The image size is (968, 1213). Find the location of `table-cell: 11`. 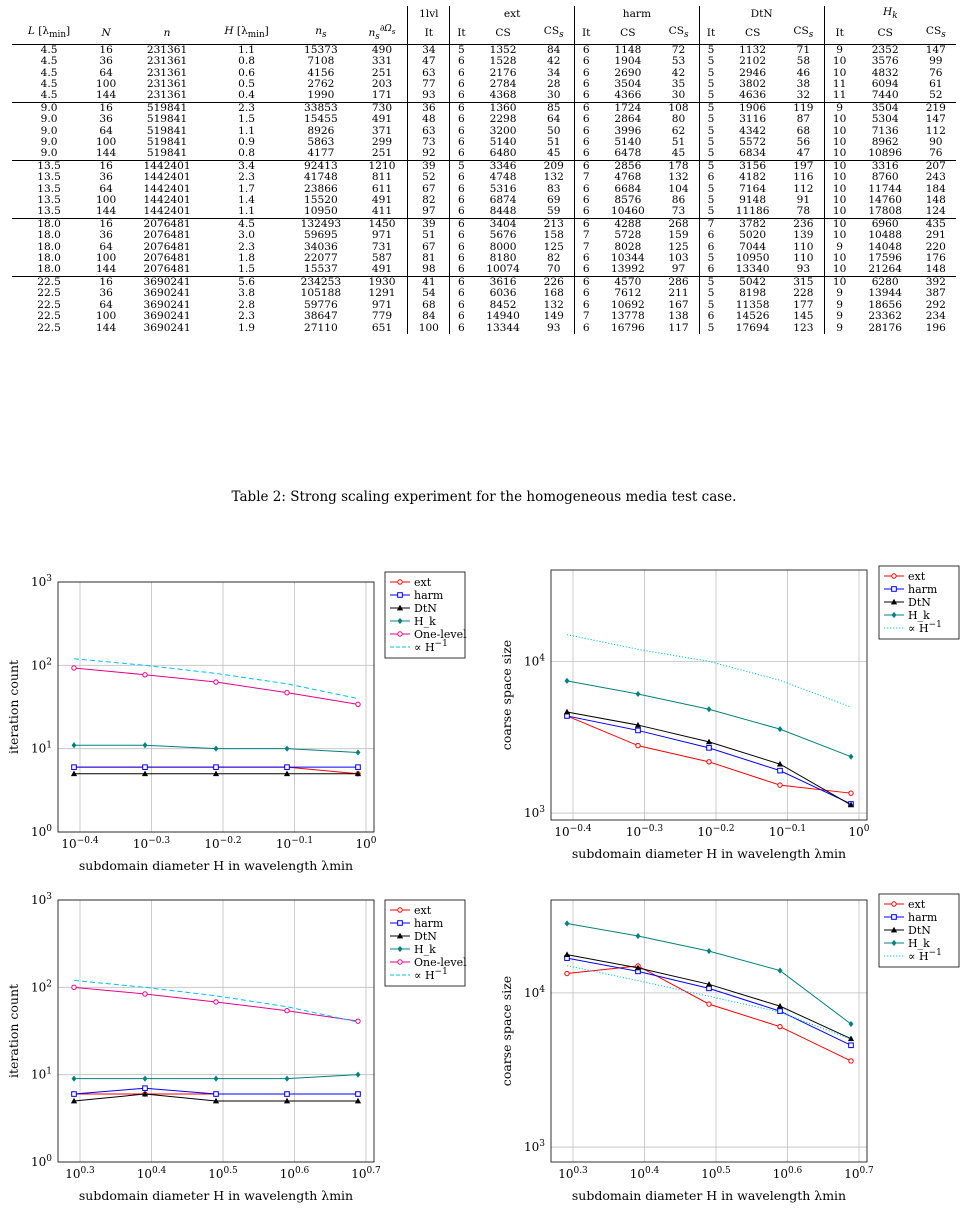

table-cell: 11 is located at coordinates (839, 84).